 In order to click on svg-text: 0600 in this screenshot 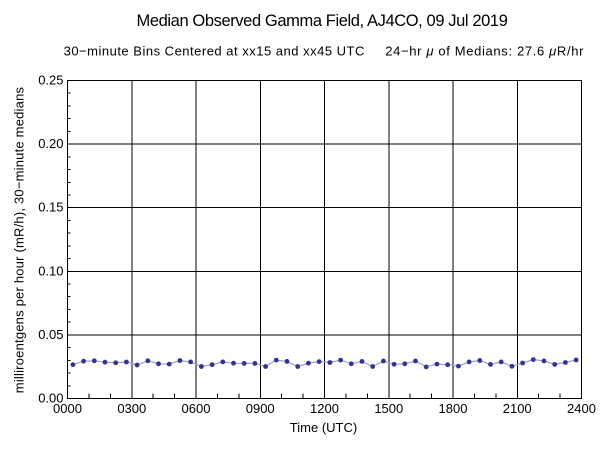, I will do `click(196, 408)`.